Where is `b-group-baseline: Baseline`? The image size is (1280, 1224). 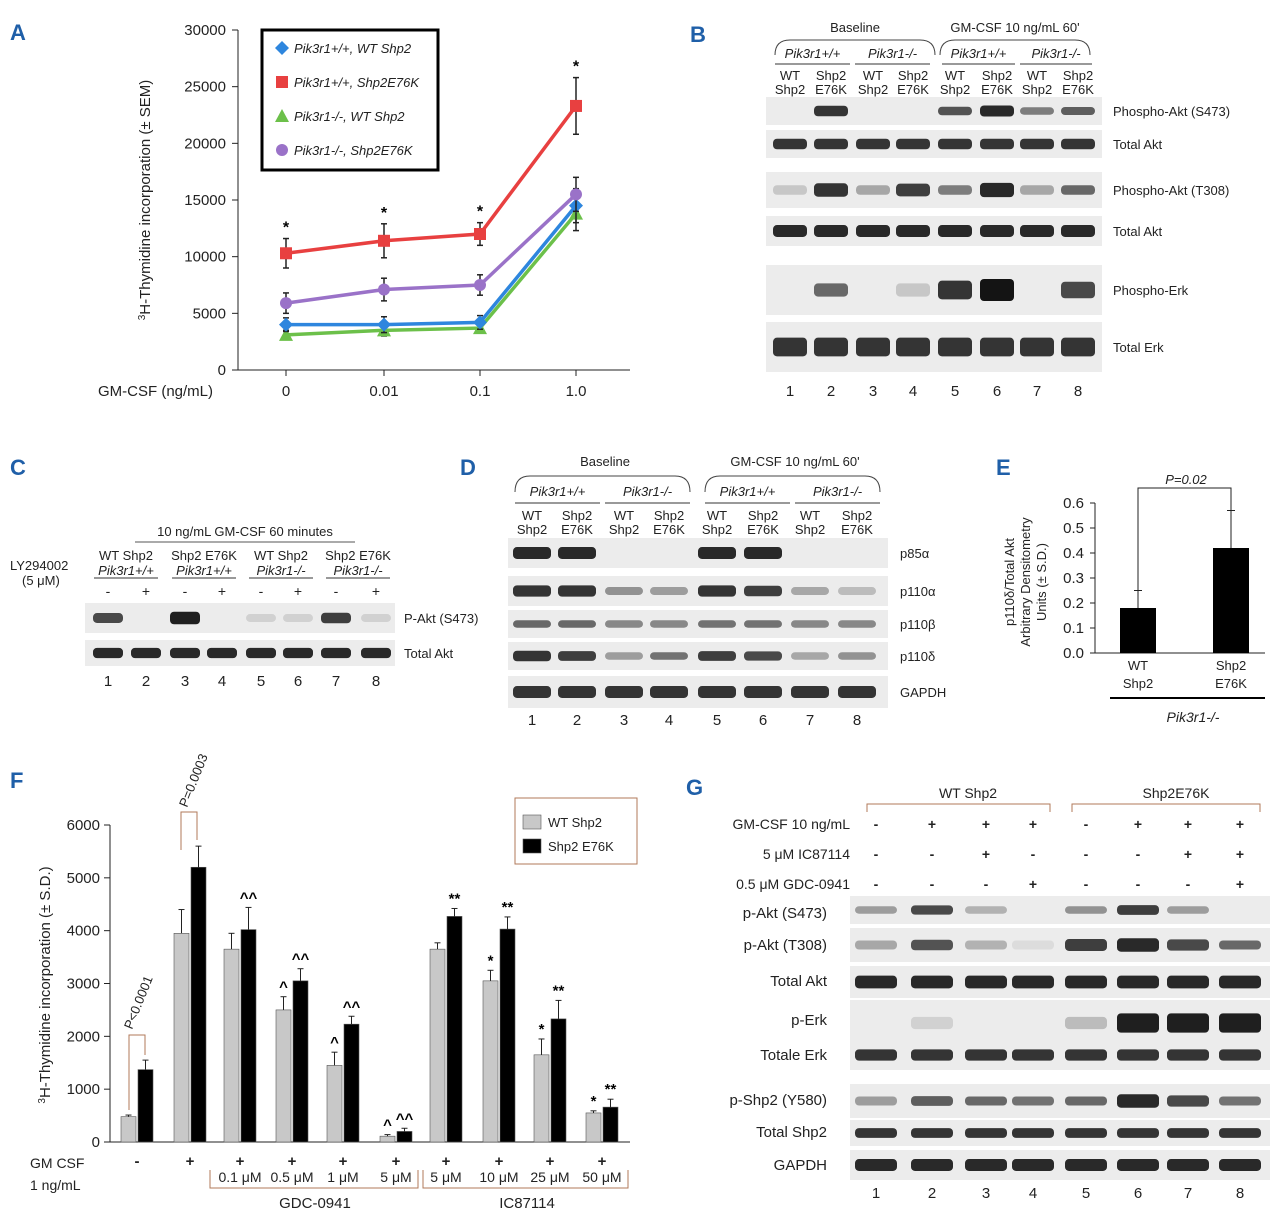 b-group-baseline: Baseline is located at coordinates (855, 27).